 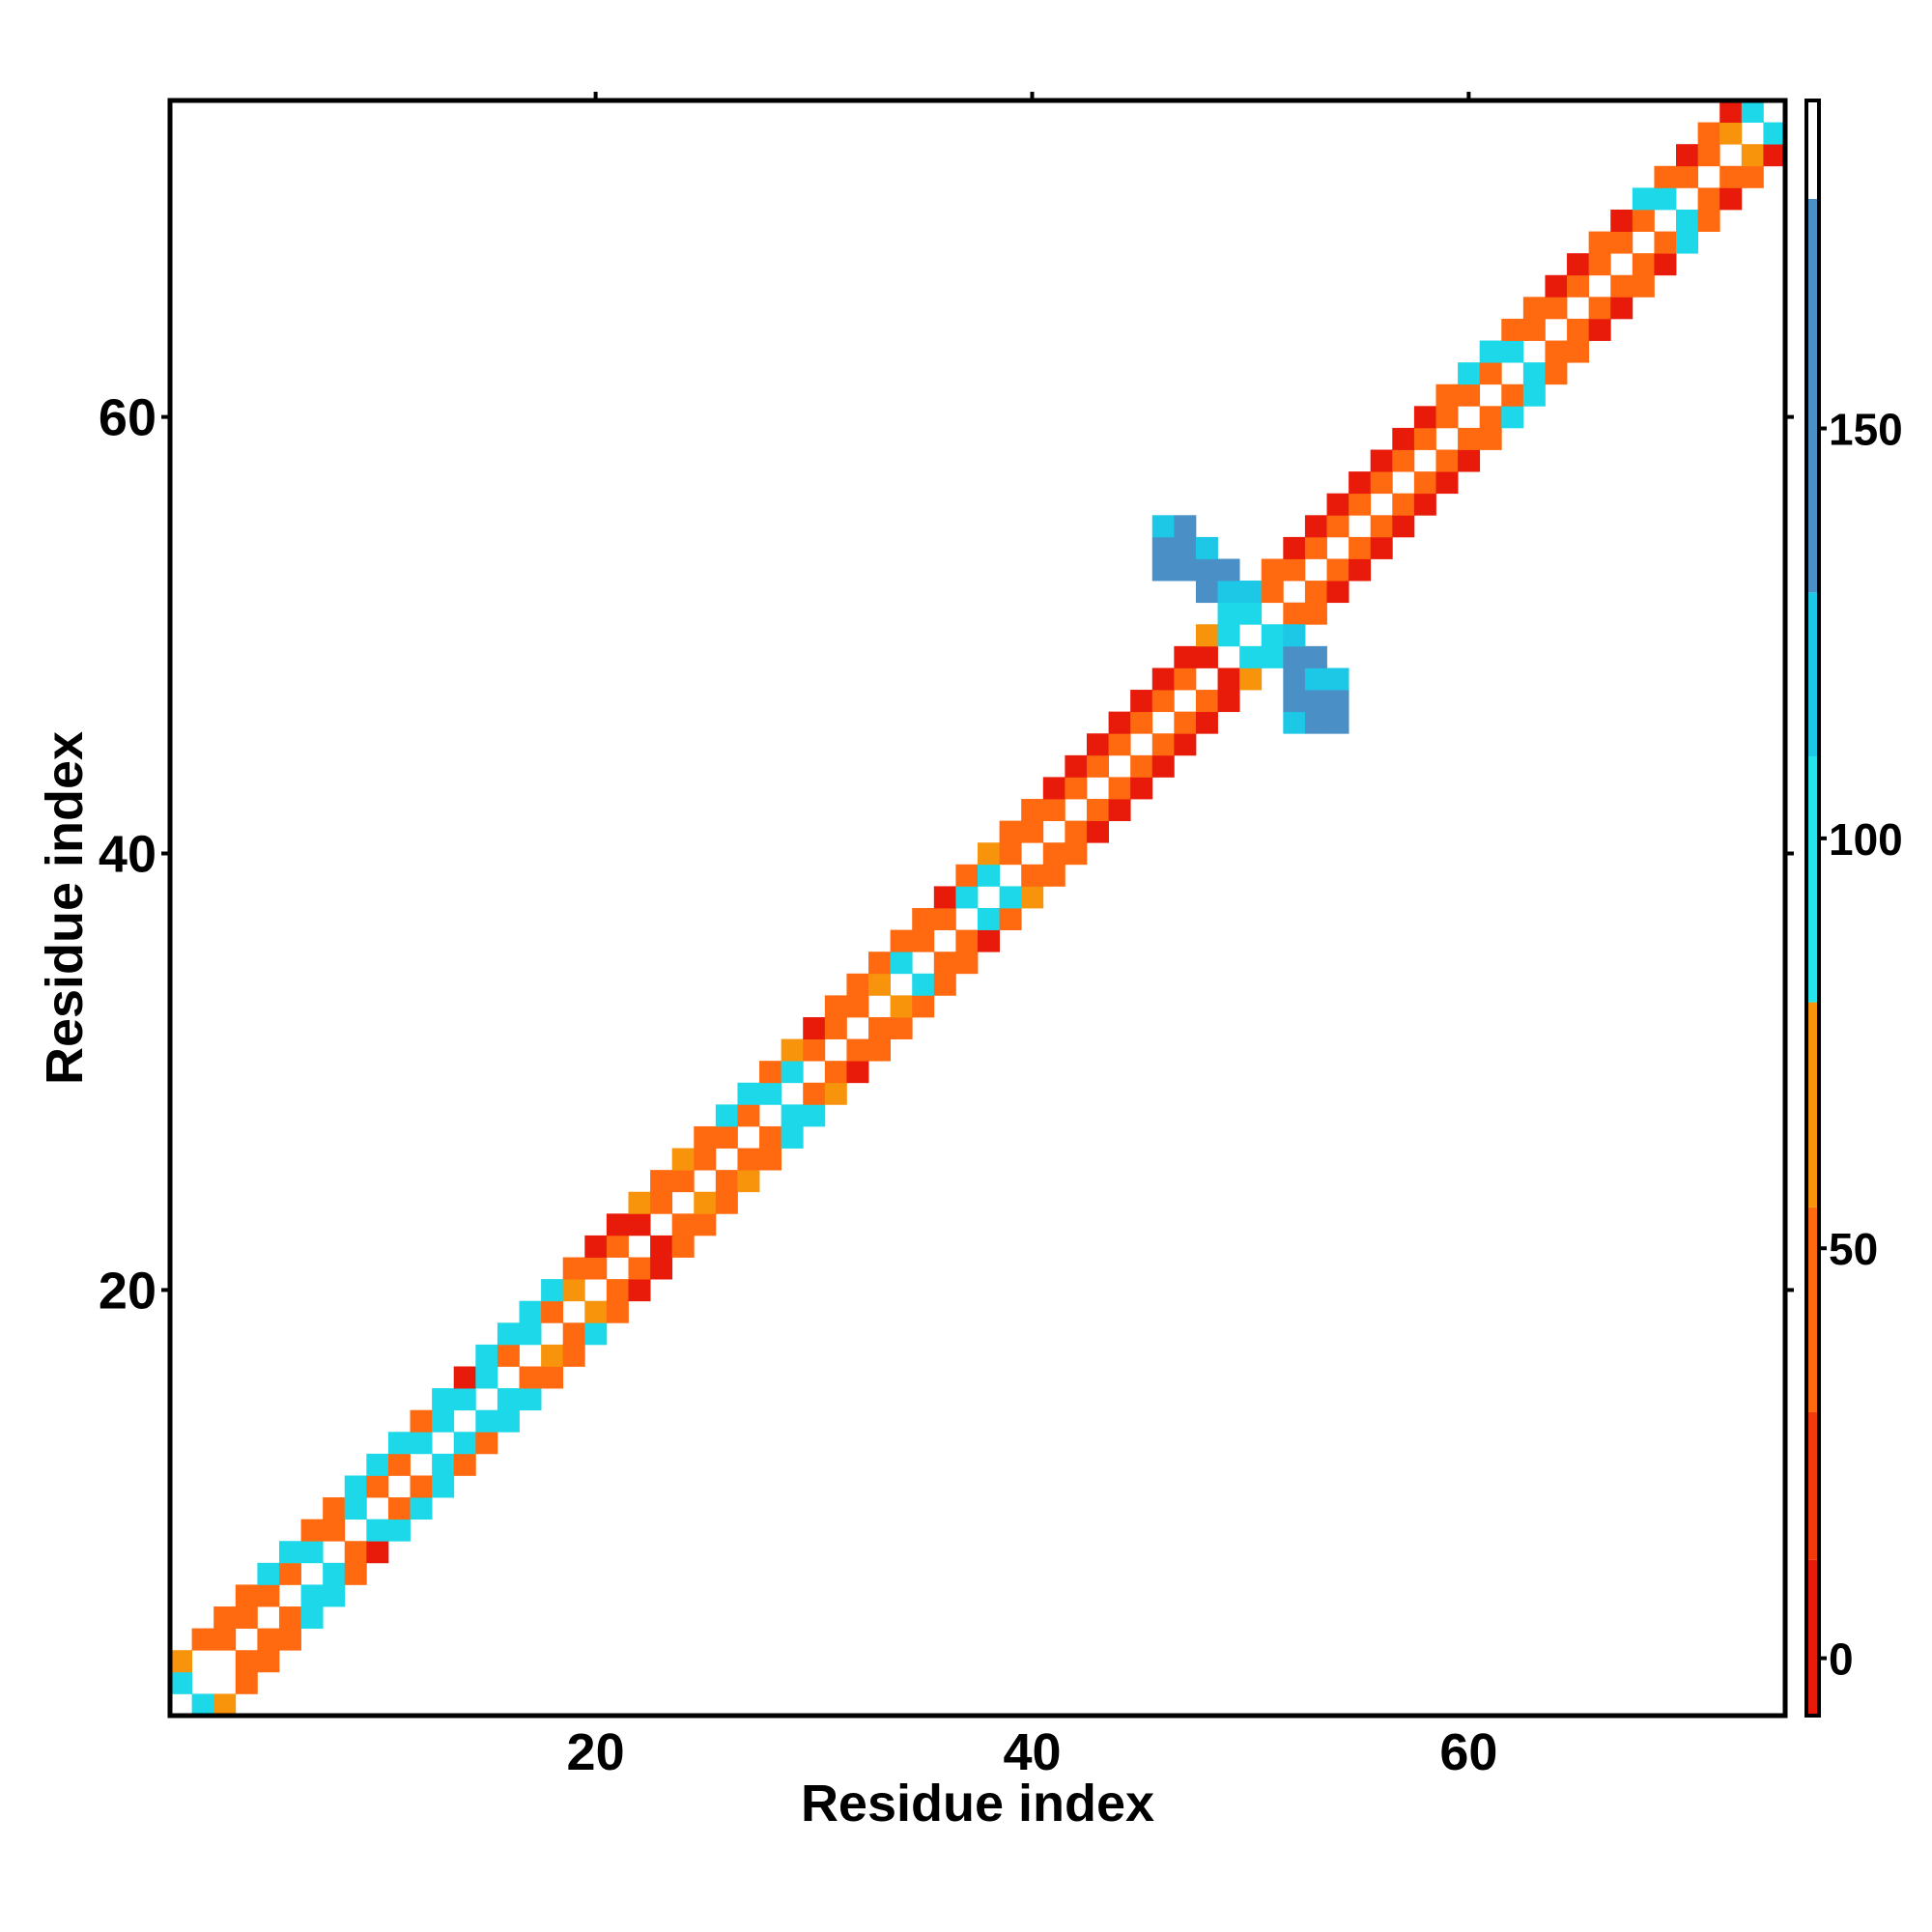 What do you see at coordinates (1468, 1752) in the screenshot?
I see `x-tick-label: 60` at bounding box center [1468, 1752].